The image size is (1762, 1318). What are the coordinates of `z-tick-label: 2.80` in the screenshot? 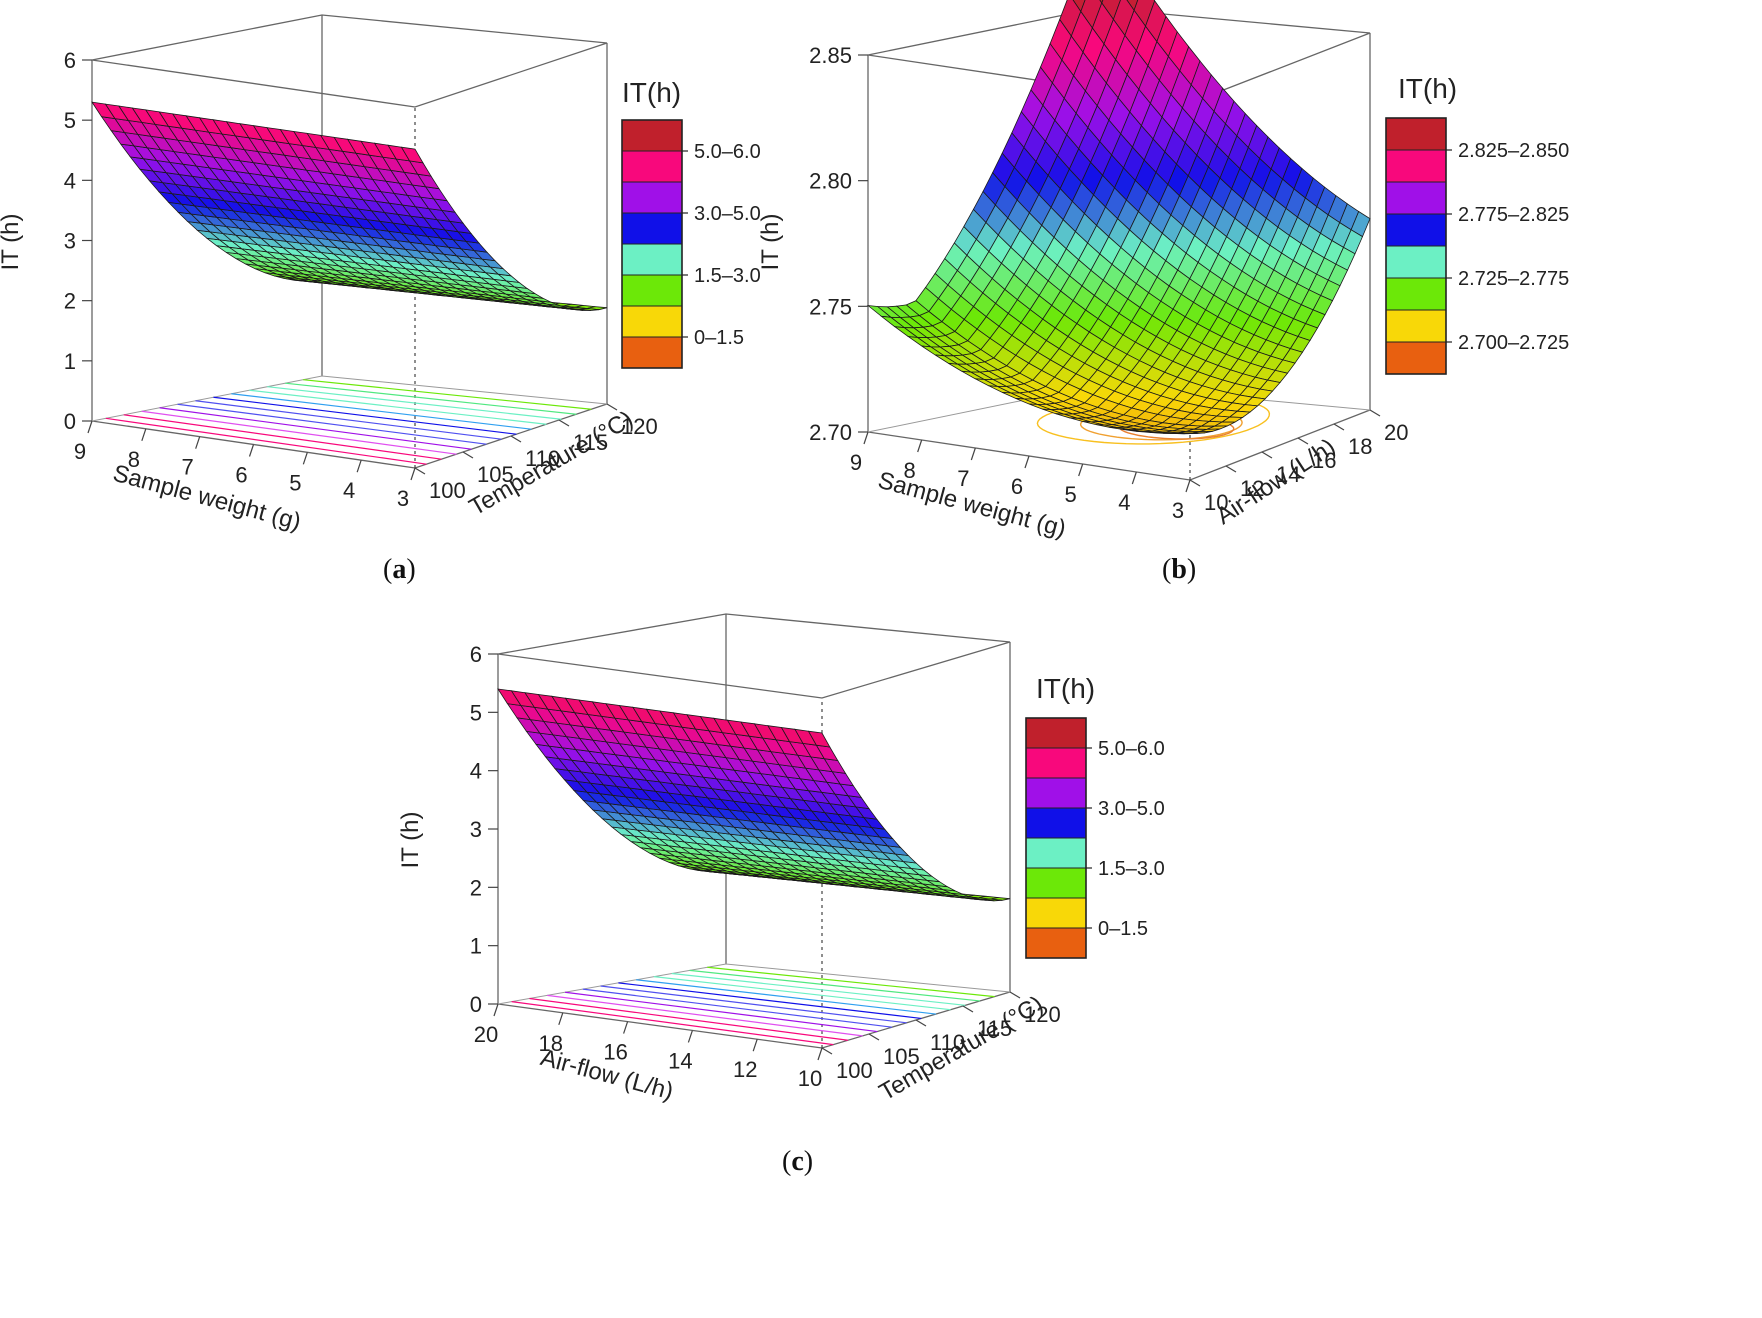 It's located at (830, 181).